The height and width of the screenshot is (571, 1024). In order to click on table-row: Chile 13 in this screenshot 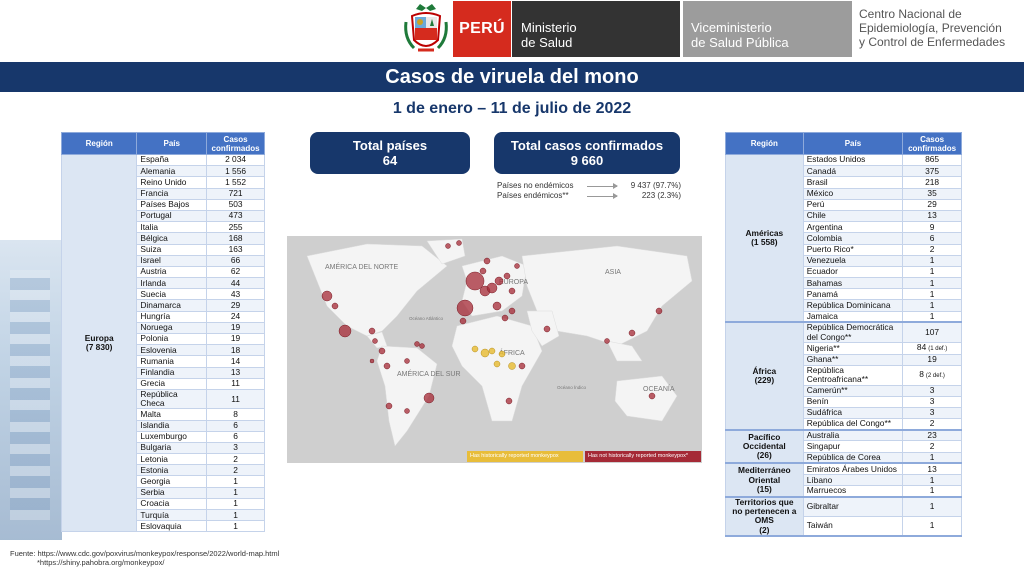, I will do `click(844, 216)`.